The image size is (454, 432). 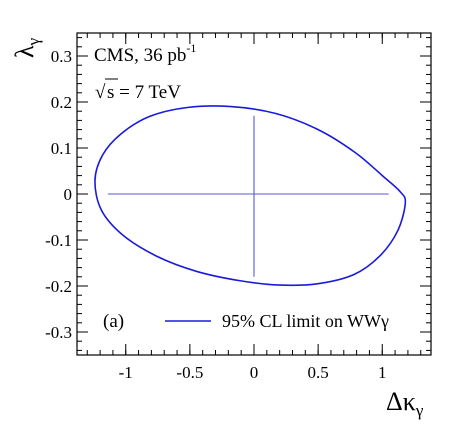 I want to click on legend-label: 95% CL limit on WWγ, so click(x=305, y=321).